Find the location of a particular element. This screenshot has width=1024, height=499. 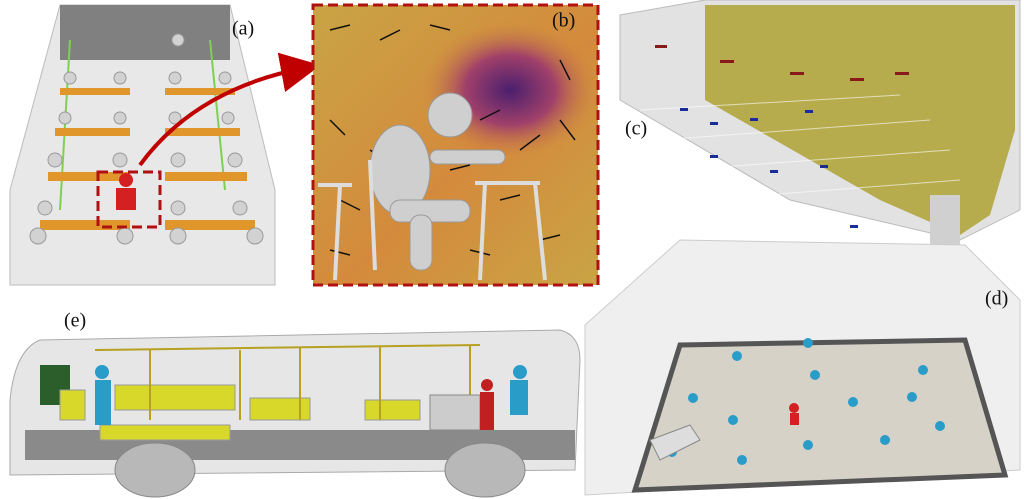

zoom-box is located at coordinates (129, 199).